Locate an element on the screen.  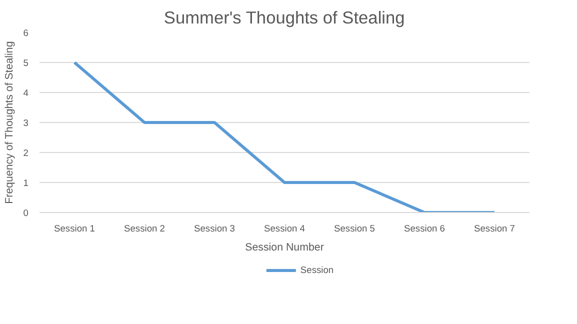
chart-title: Summer's Thoughts of Stealing is located at coordinates (284, 18).